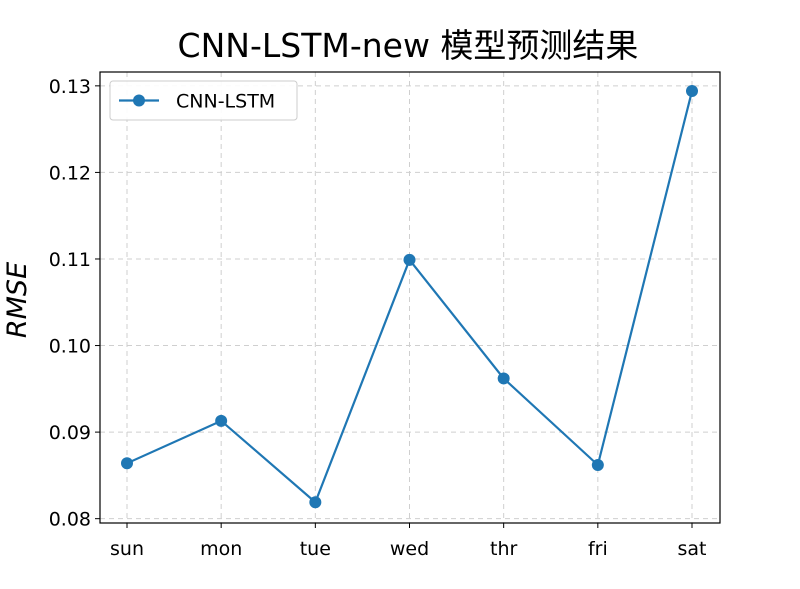 Image resolution: width=800 pixels, height=589 pixels. Describe the element at coordinates (70, 260) in the screenshot. I see `y-tick-label: 0.11` at that location.